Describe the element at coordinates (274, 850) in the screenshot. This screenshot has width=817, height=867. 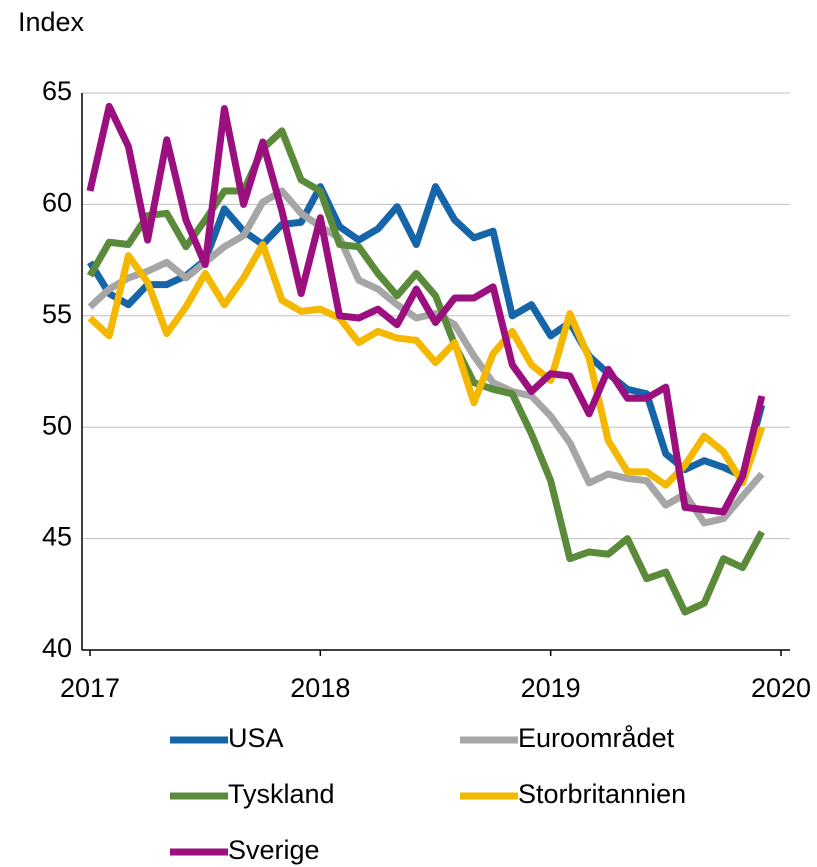
I see `legend-label: Sverige` at that location.